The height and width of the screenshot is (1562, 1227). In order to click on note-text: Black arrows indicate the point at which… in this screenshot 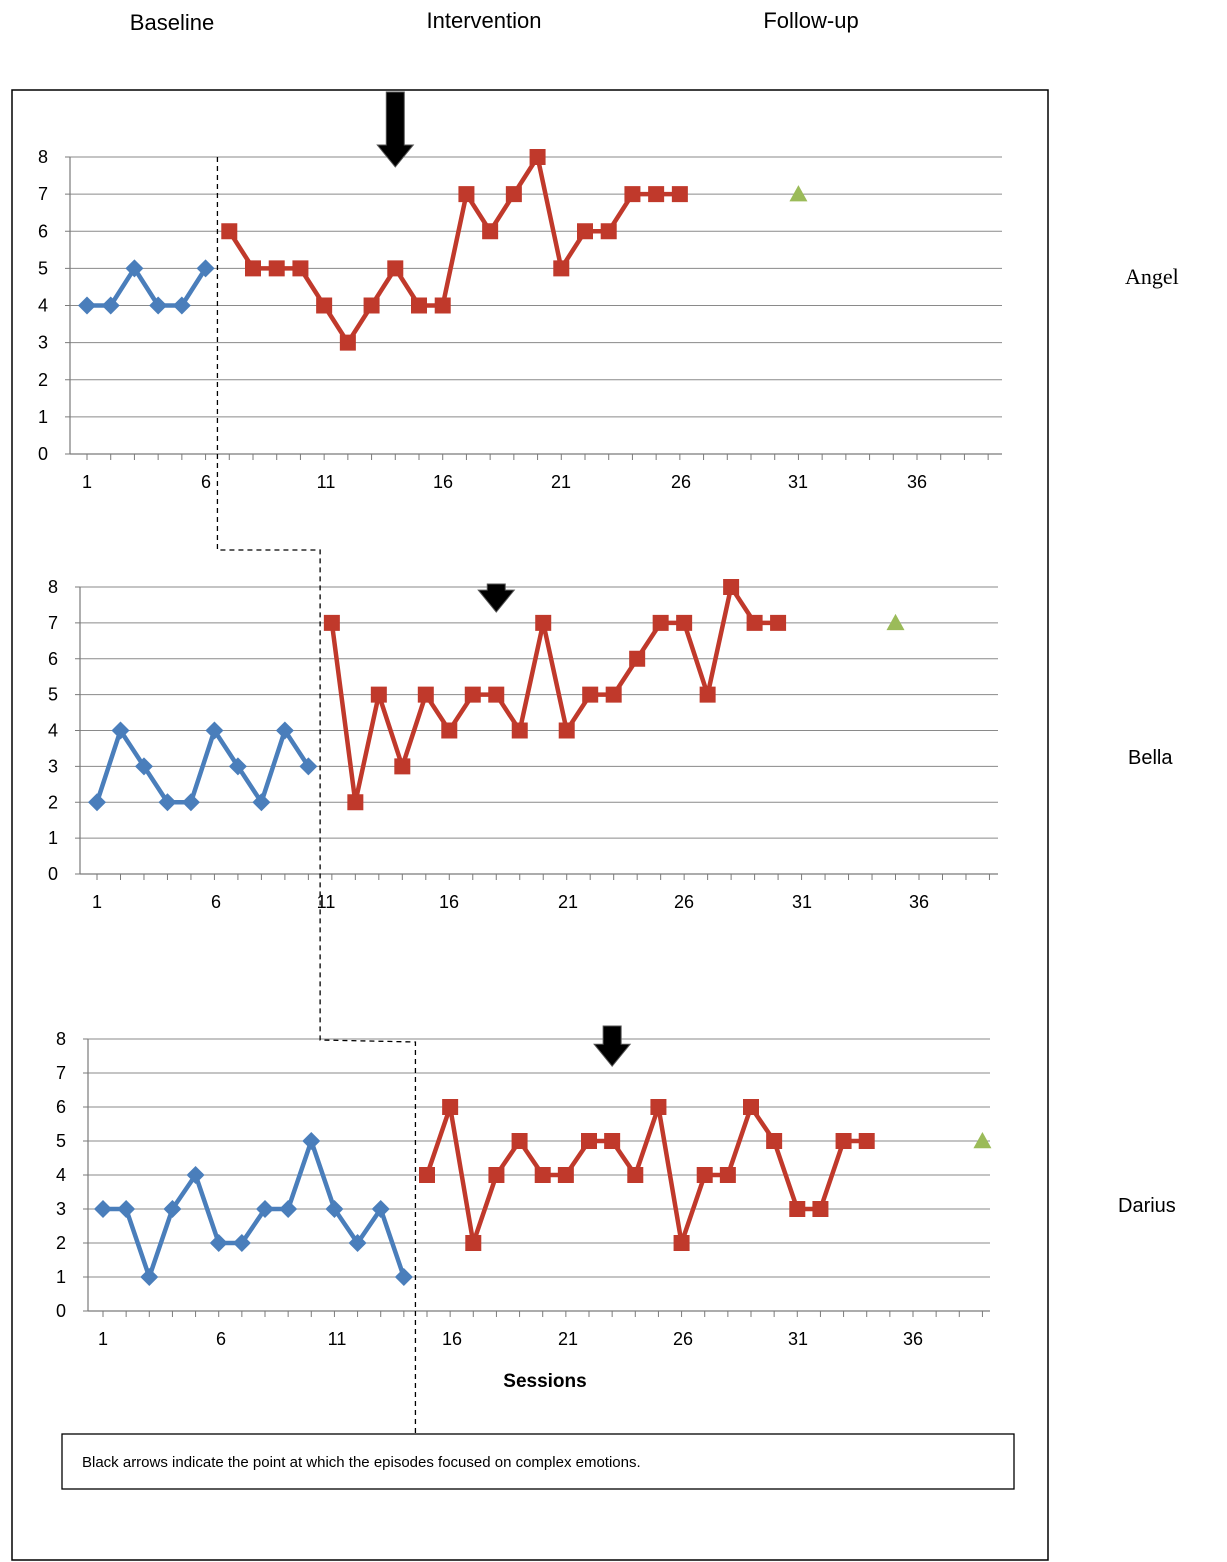, I will do `click(361, 1462)`.